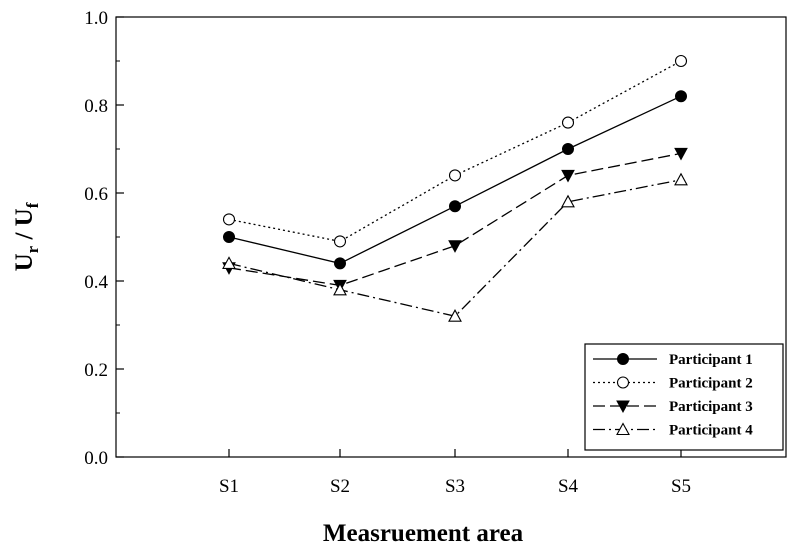 The width and height of the screenshot is (800, 548). What do you see at coordinates (96, 282) in the screenshot?
I see `y-tick-label: 0.4` at bounding box center [96, 282].